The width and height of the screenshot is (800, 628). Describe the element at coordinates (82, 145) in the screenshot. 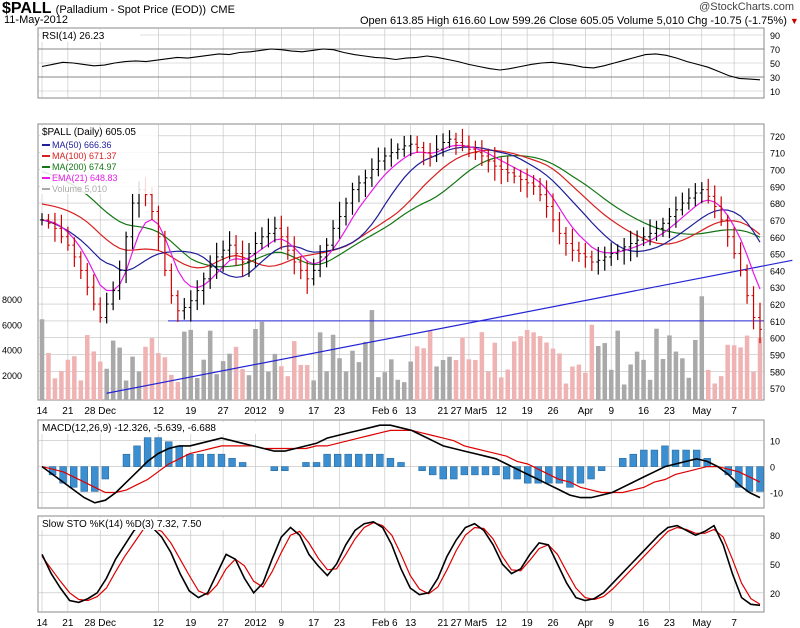

I see `legend-entry: MA(50) 666.36` at that location.